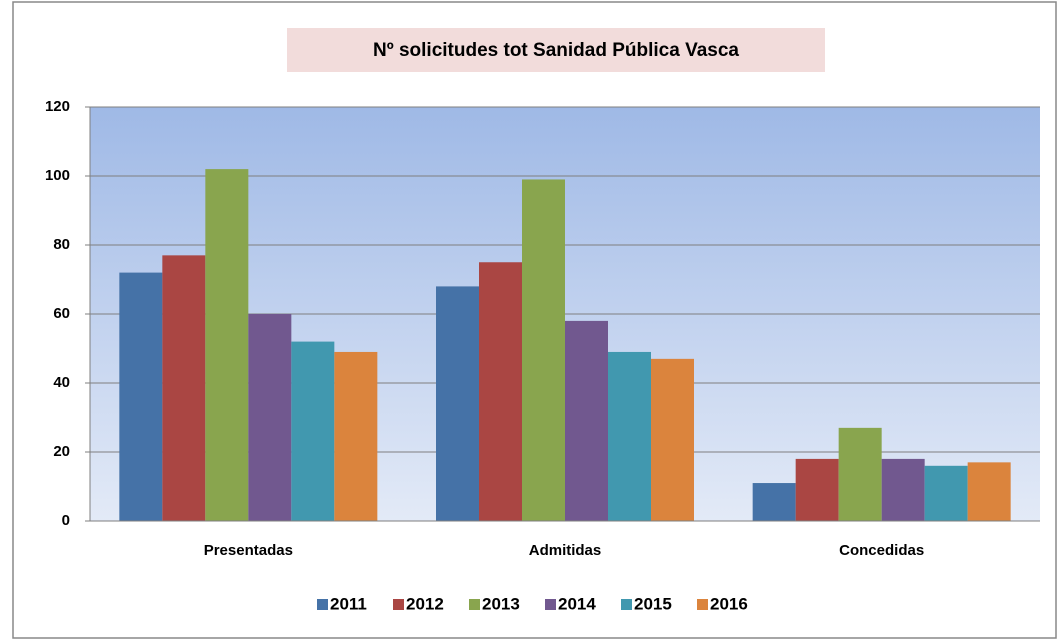  Describe the element at coordinates (61, 382) in the screenshot. I see `y-tick-label: 40` at that location.